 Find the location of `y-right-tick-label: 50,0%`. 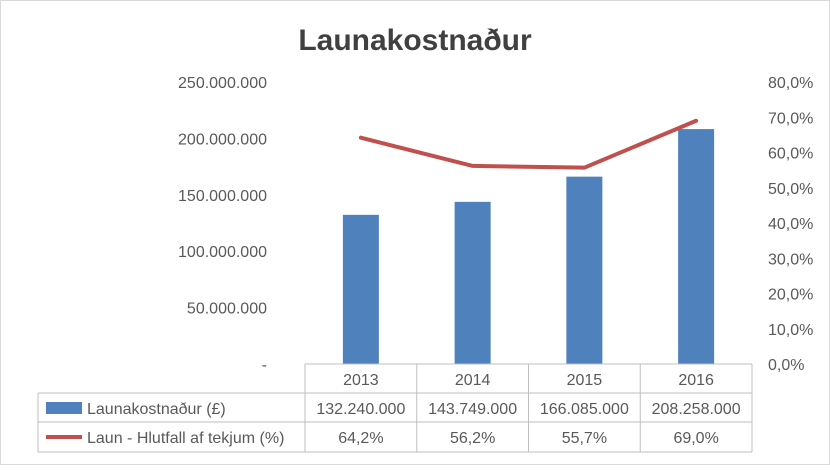

y-right-tick-label: 50,0% is located at coordinates (790, 189).